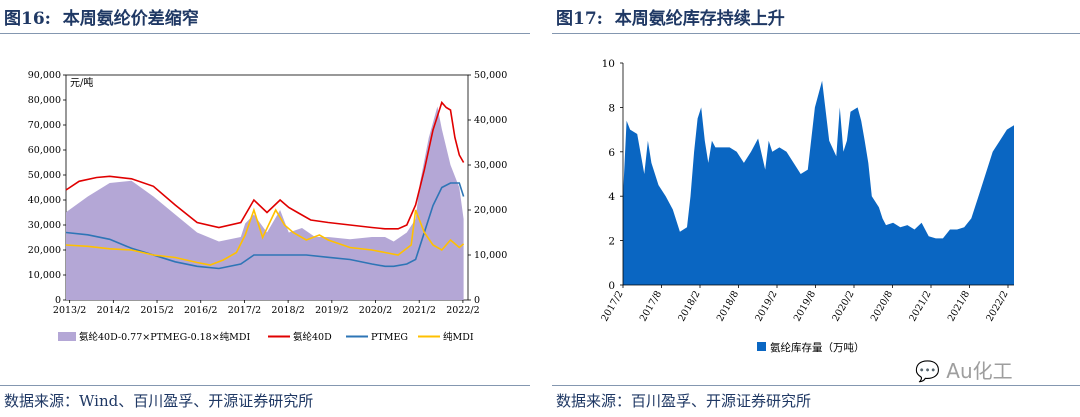 The width and height of the screenshot is (1080, 417). Describe the element at coordinates (651, 306) in the screenshot. I see `x-tick-label: 2017/8` at that location.